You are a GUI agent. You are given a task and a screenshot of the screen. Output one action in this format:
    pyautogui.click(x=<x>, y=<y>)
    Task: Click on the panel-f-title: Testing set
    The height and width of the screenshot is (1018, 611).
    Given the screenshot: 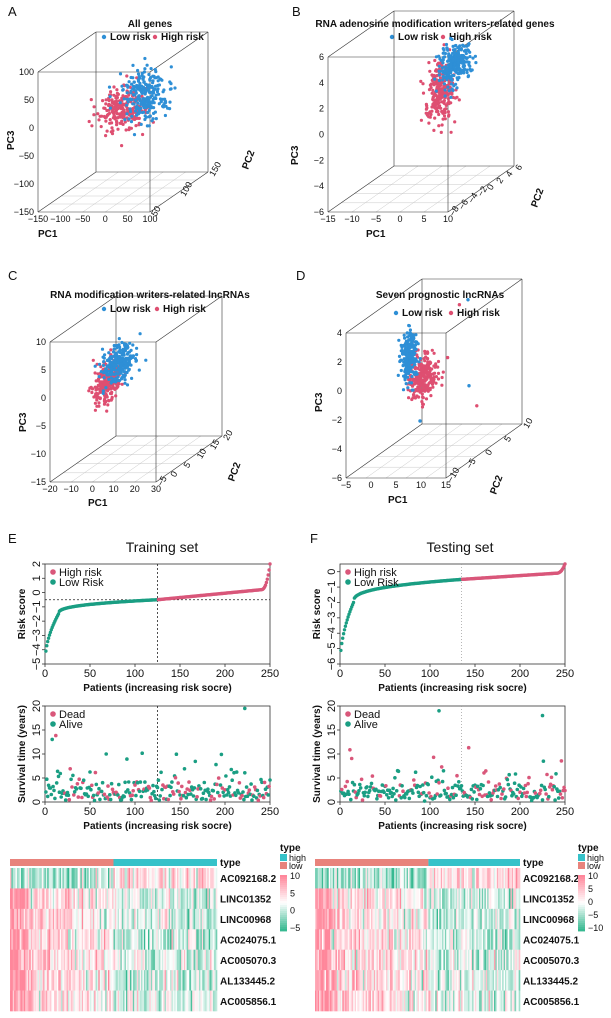 What is the action you would take?
    pyautogui.click(x=460, y=547)
    